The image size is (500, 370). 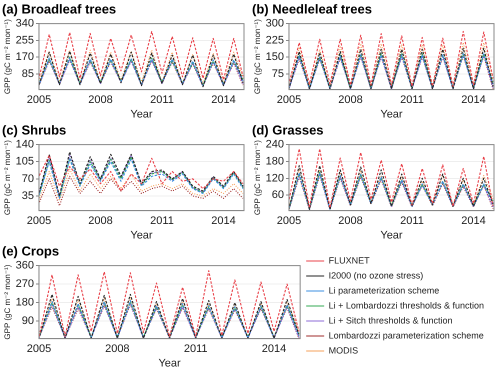 I want to click on chart-title: (d) Grasses, so click(x=288, y=130).